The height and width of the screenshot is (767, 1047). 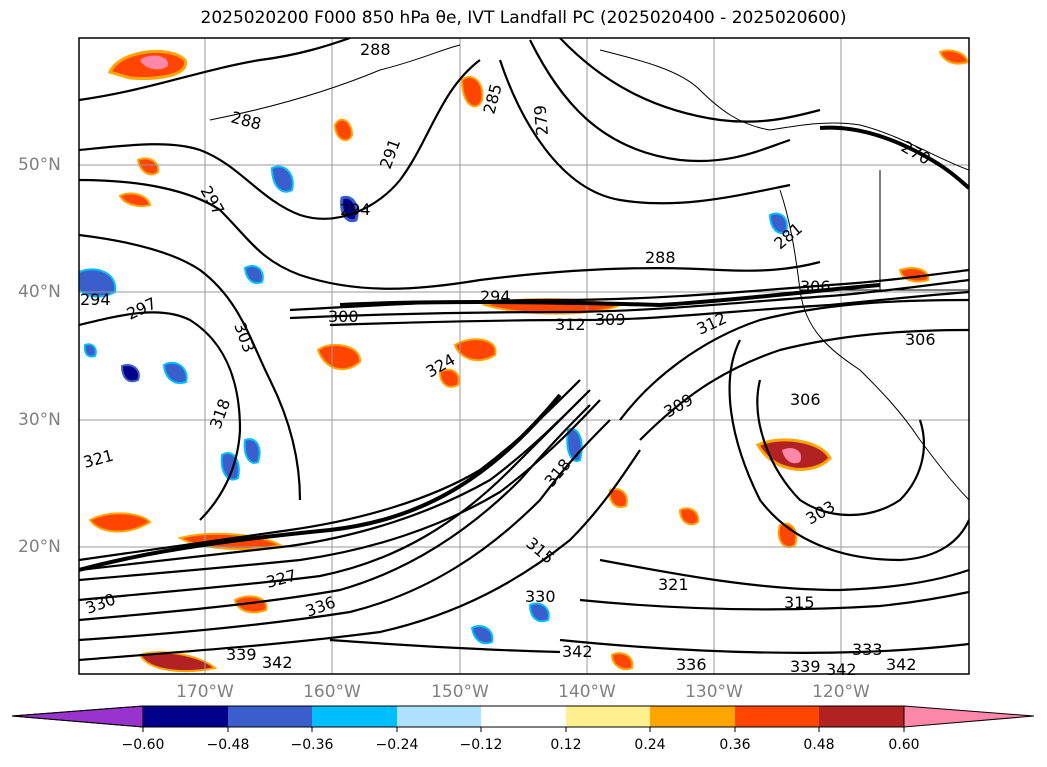 What do you see at coordinates (610, 319) in the screenshot?
I see `contour-label: 309` at bounding box center [610, 319].